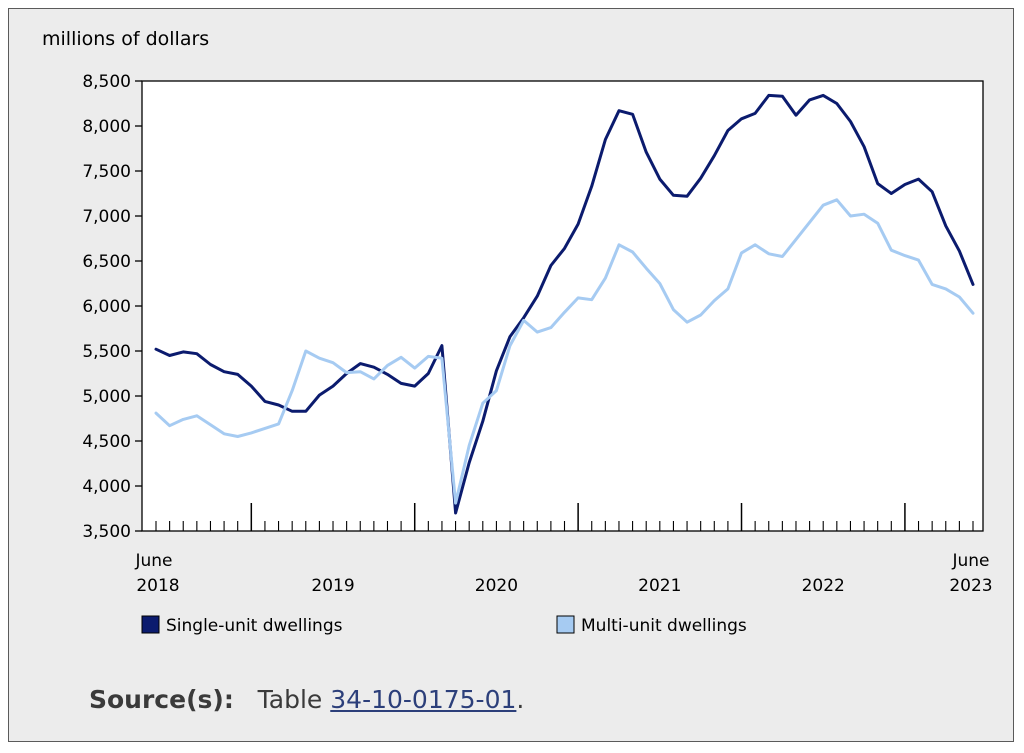 The height and width of the screenshot is (753, 1024). What do you see at coordinates (106, 82) in the screenshot?
I see `y-tick-label: 8,500` at bounding box center [106, 82].